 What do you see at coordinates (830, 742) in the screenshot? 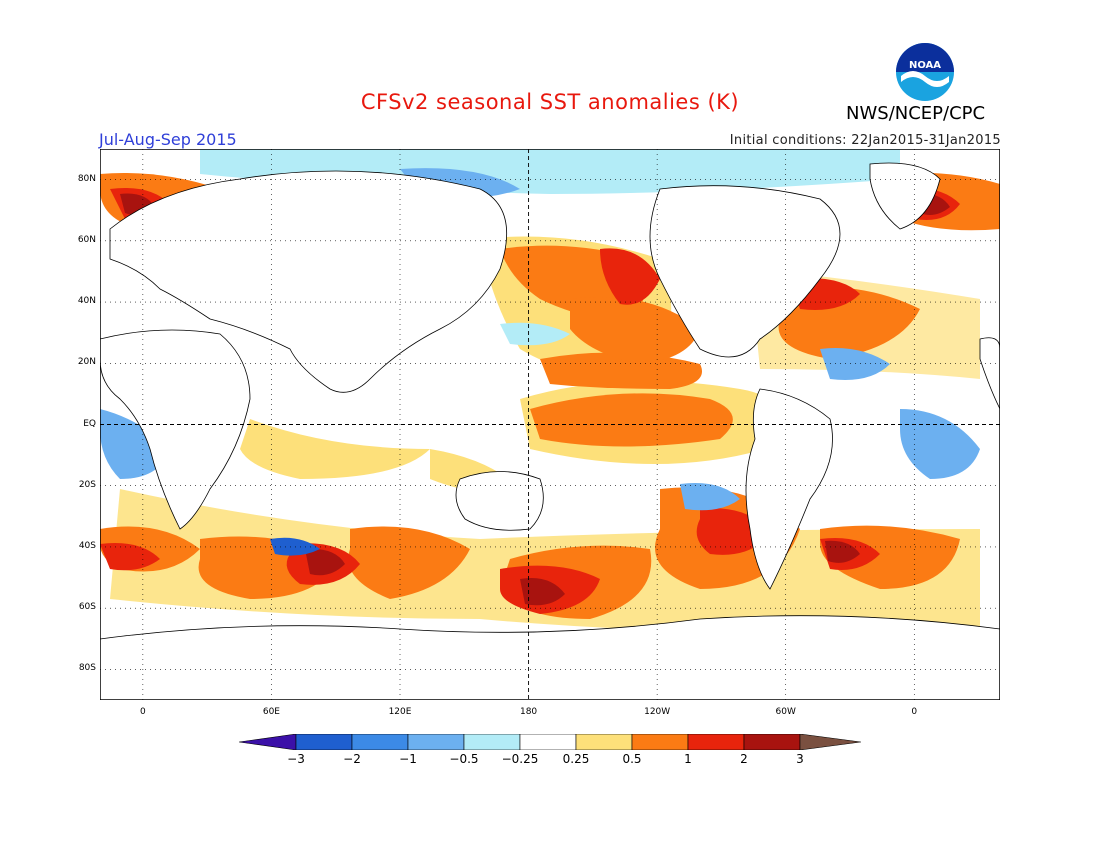
I see `colorbar-max-extension` at bounding box center [830, 742].